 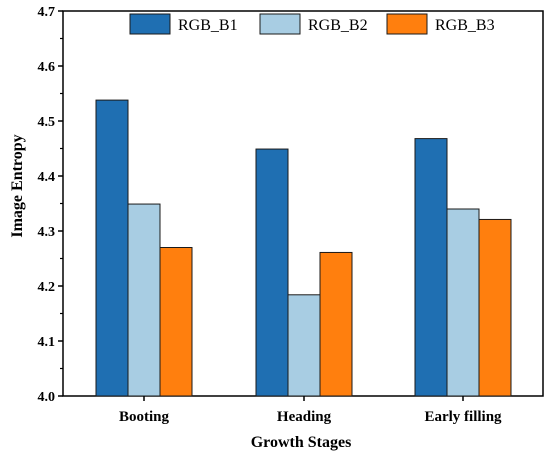 I want to click on y-axis-title: Image Entropy, so click(x=17, y=185).